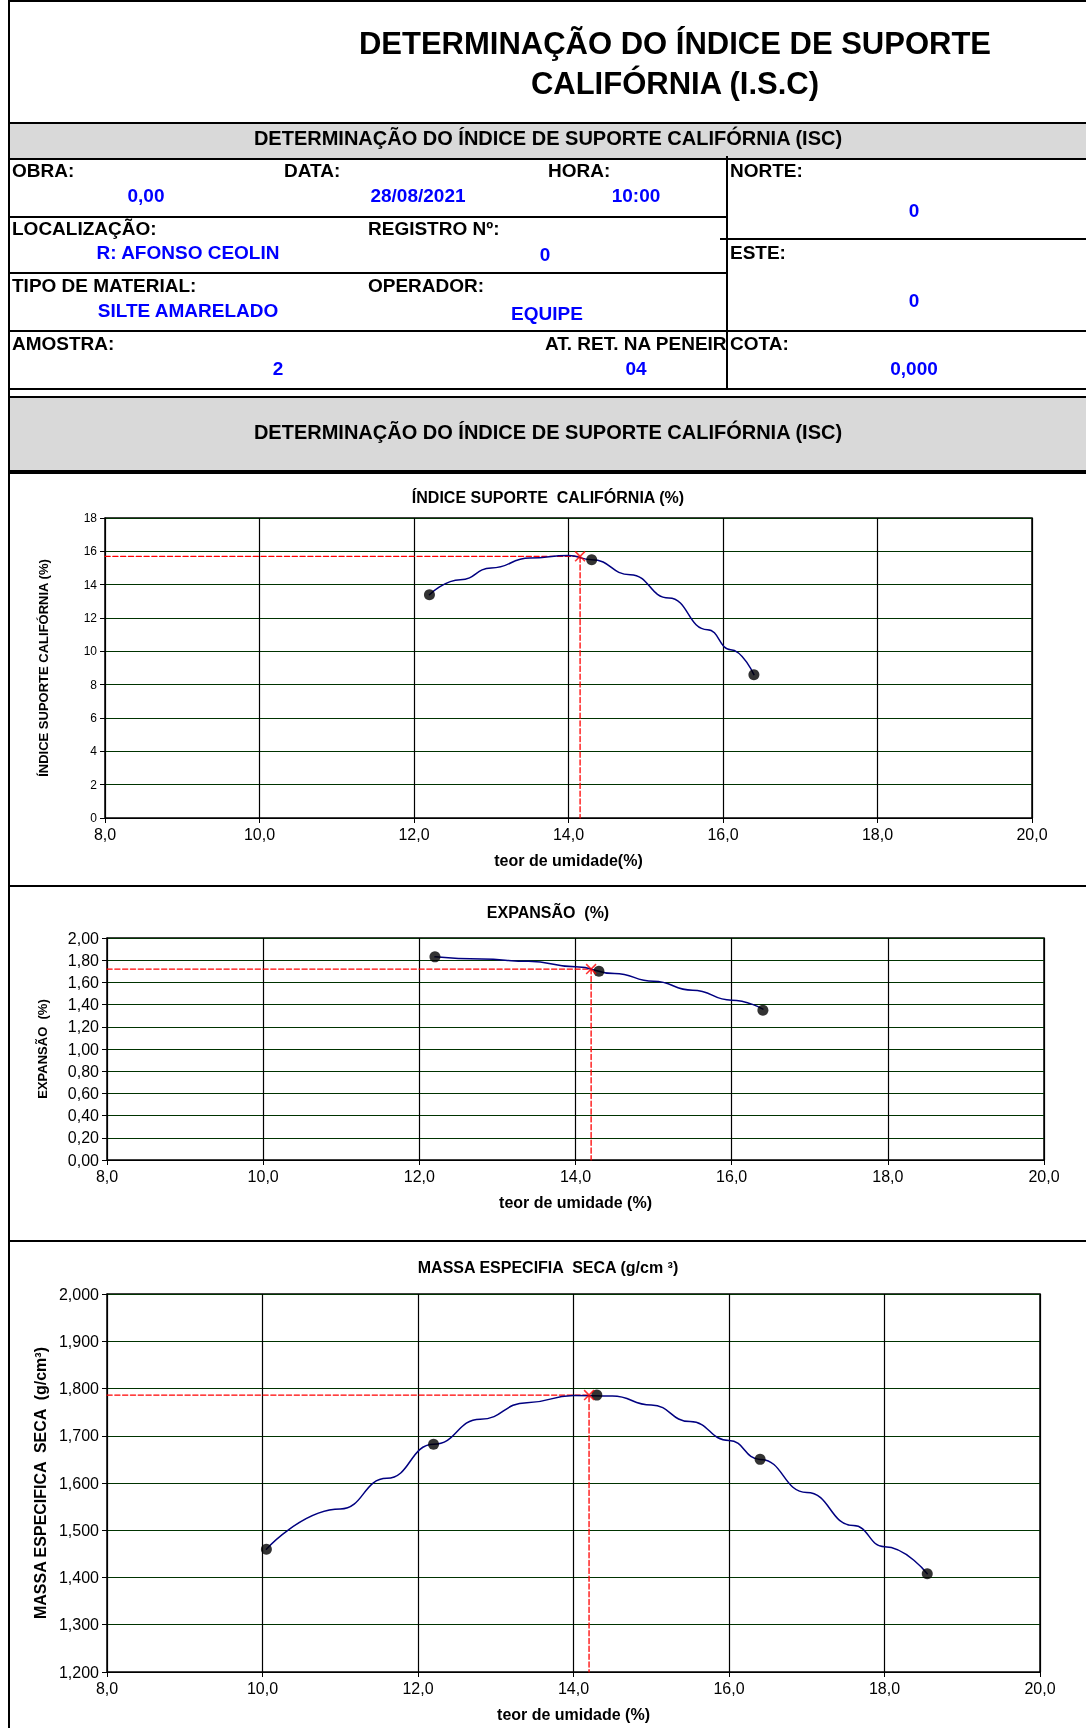  Describe the element at coordinates (94, 684) in the screenshot. I see `y-tick-label: 8` at that location.